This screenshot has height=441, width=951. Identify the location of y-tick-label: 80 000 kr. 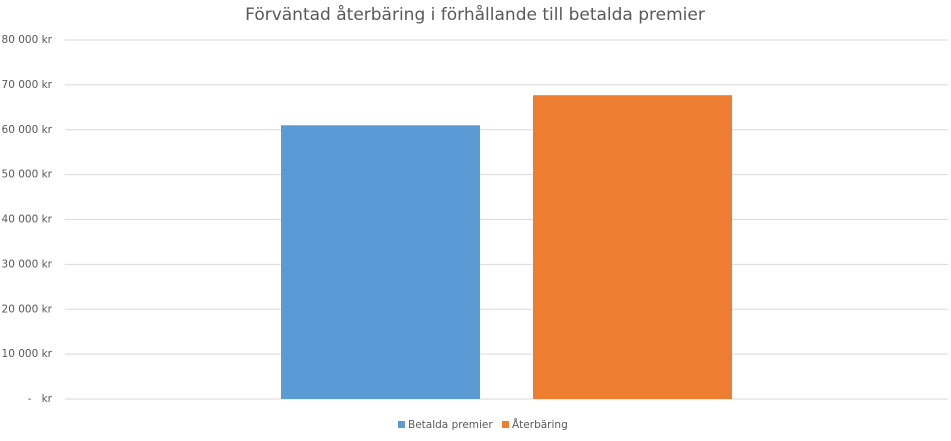
(27, 40).